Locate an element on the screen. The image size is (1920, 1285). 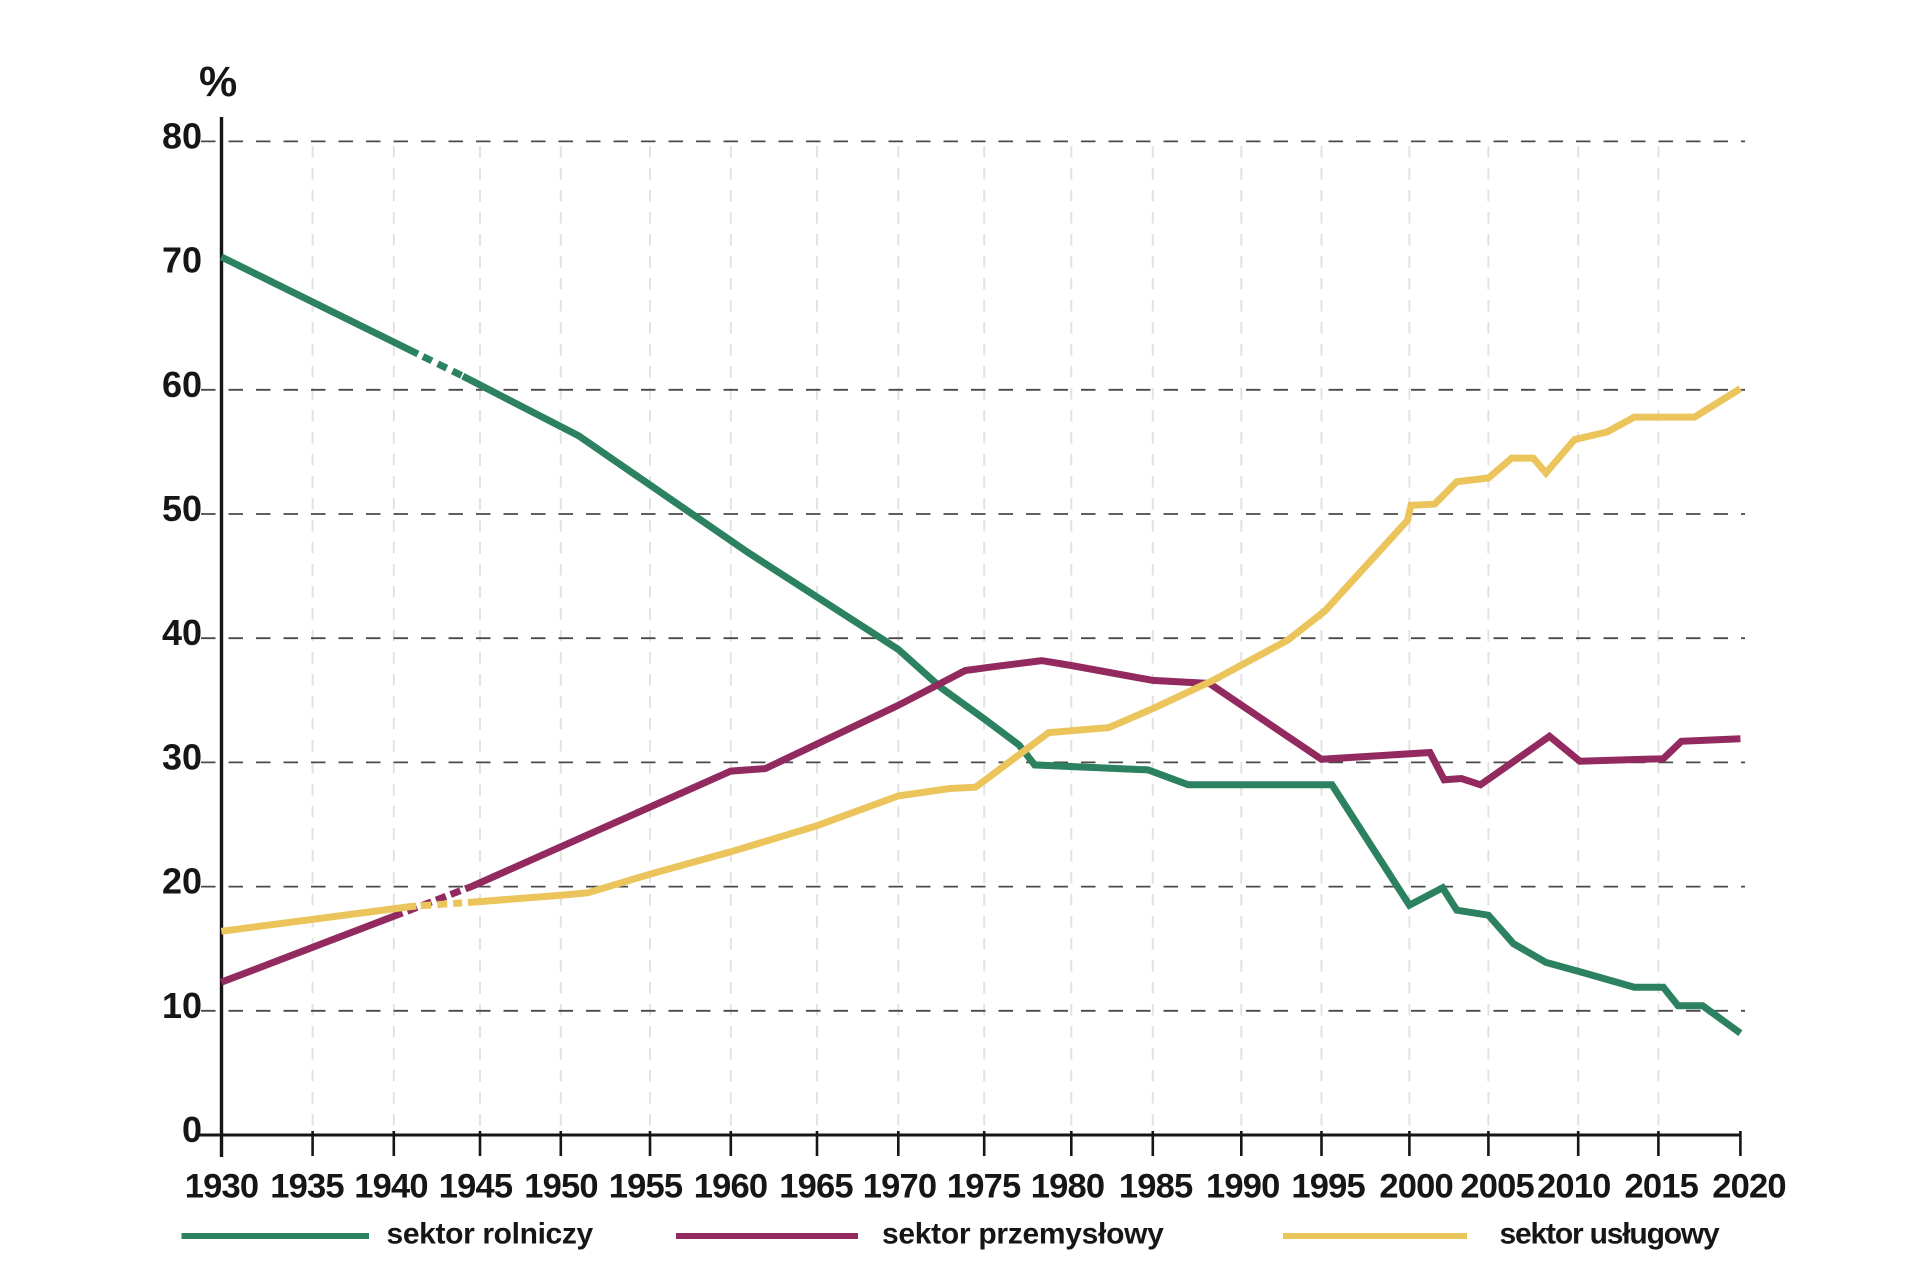
svg-text: 50 is located at coordinates (182, 508).